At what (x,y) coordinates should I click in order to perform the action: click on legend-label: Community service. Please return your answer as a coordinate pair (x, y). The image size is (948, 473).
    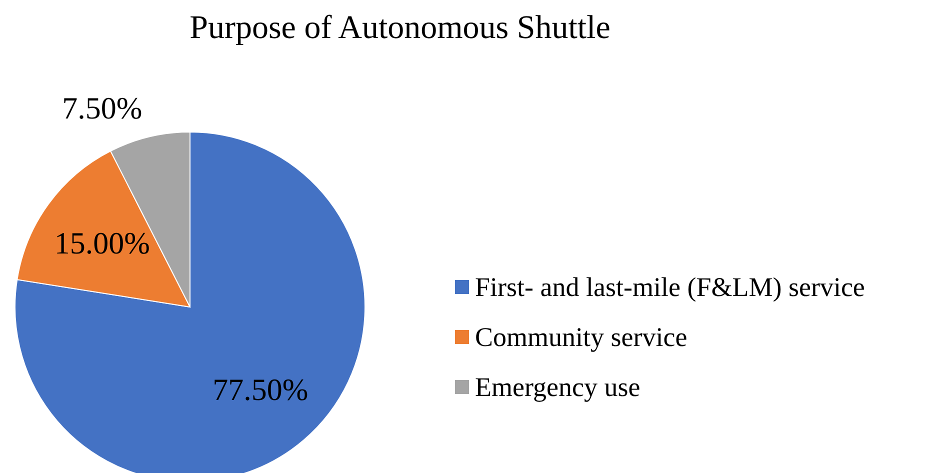
    Looking at the image, I should click on (581, 337).